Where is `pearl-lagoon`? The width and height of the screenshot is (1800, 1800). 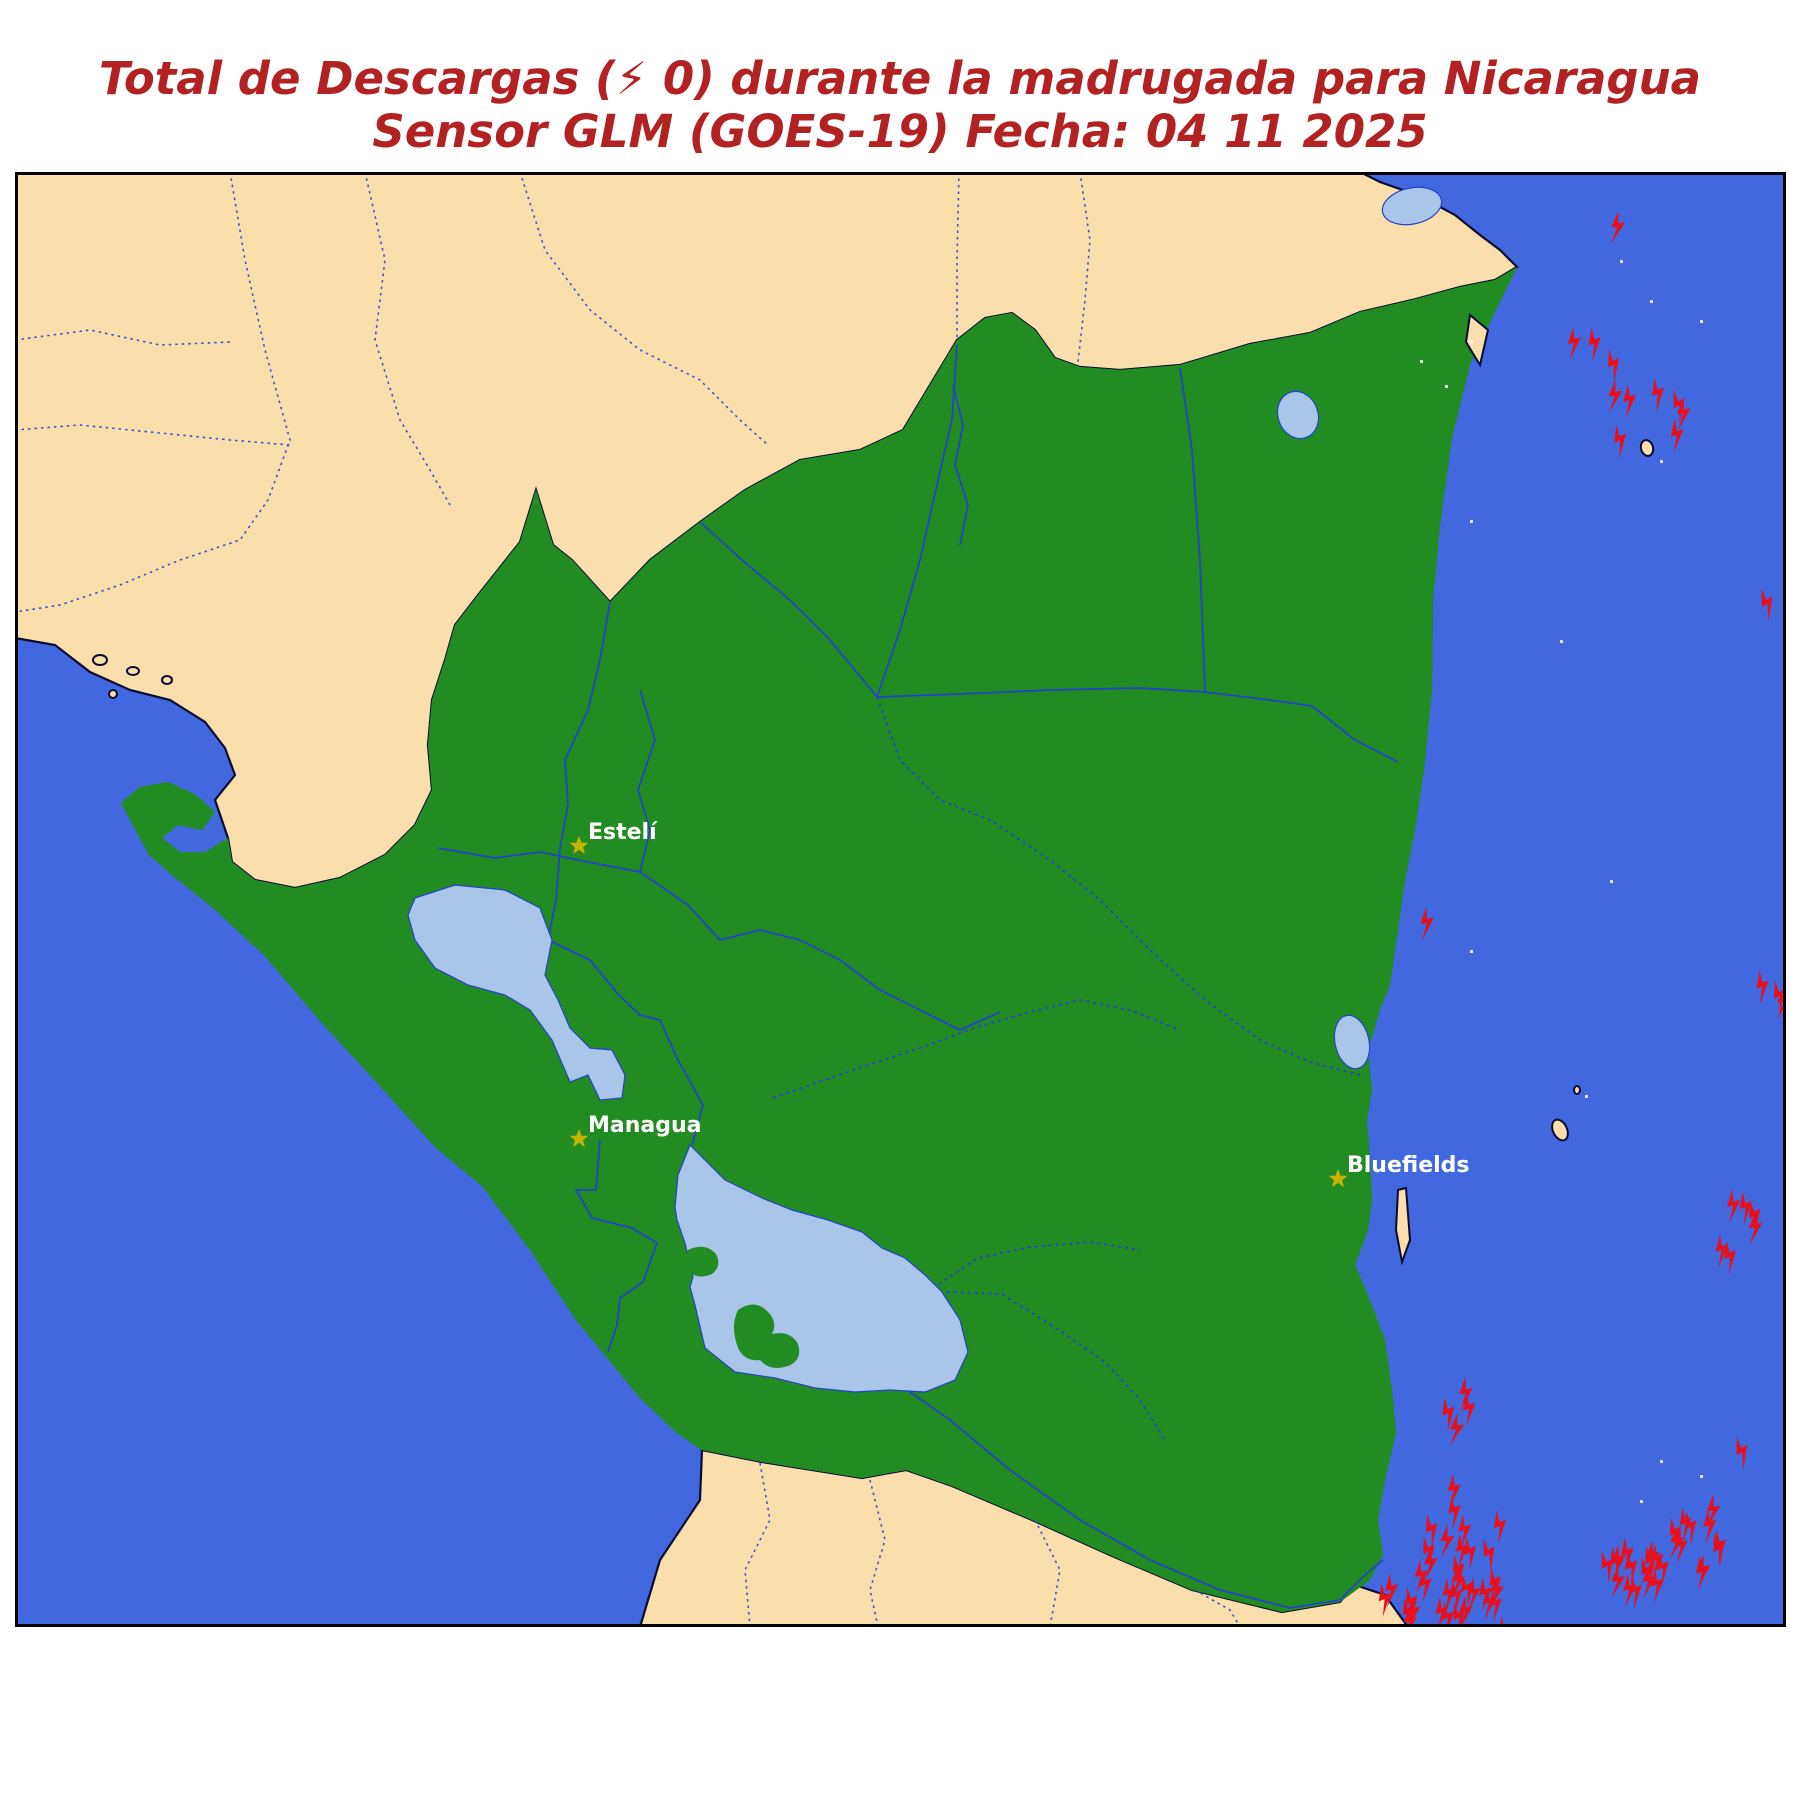
pearl-lagoon is located at coordinates (1352, 1042).